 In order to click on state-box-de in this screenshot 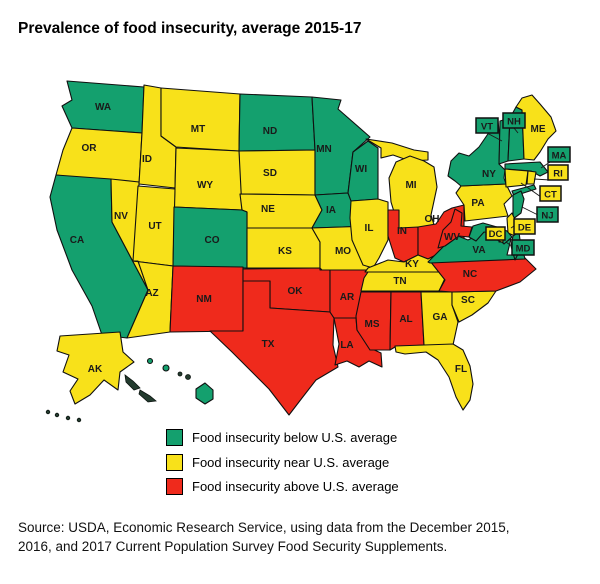, I will do `click(524, 226)`.